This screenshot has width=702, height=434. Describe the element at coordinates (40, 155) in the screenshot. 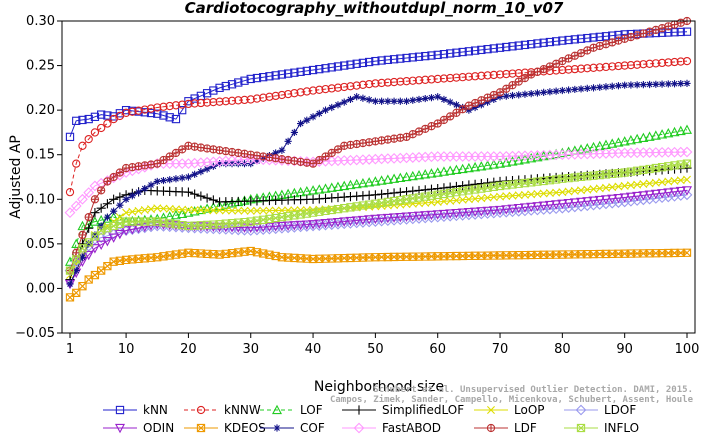

I see `y-tick-label: 0.15` at that location.